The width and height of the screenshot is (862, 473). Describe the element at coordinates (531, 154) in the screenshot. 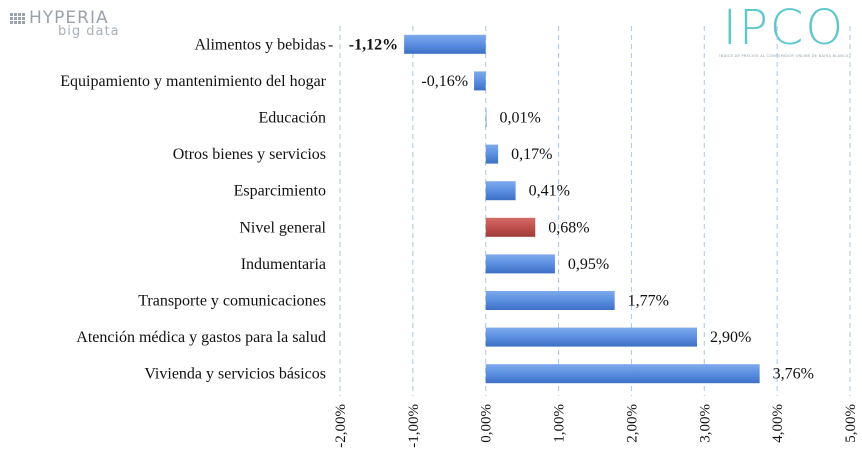

I see `value-label: 0,17%` at that location.